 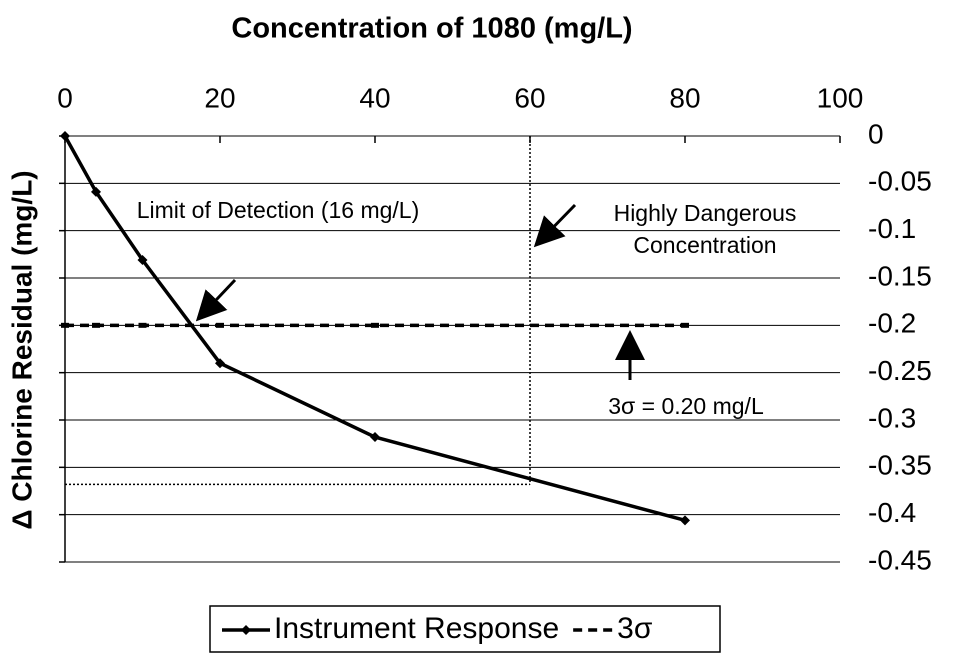 I want to click on annotation: Highly Dangerous, so click(x=705, y=213).